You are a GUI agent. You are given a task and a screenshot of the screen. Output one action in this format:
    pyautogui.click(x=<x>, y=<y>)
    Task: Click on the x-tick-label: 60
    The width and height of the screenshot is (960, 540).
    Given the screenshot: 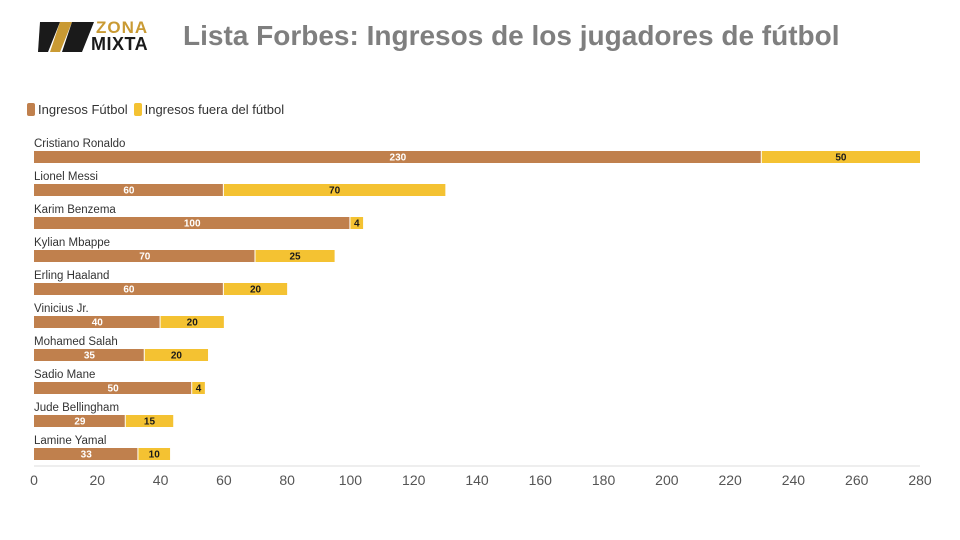 What is the action you would take?
    pyautogui.click(x=224, y=480)
    